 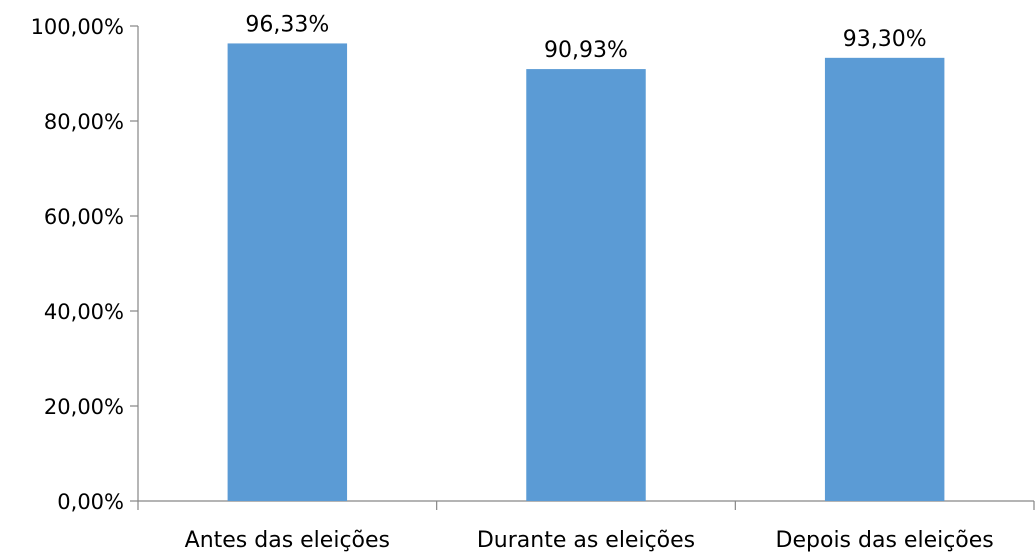 What do you see at coordinates (77, 27) in the screenshot?
I see `y-tick-label: 100,00%` at bounding box center [77, 27].